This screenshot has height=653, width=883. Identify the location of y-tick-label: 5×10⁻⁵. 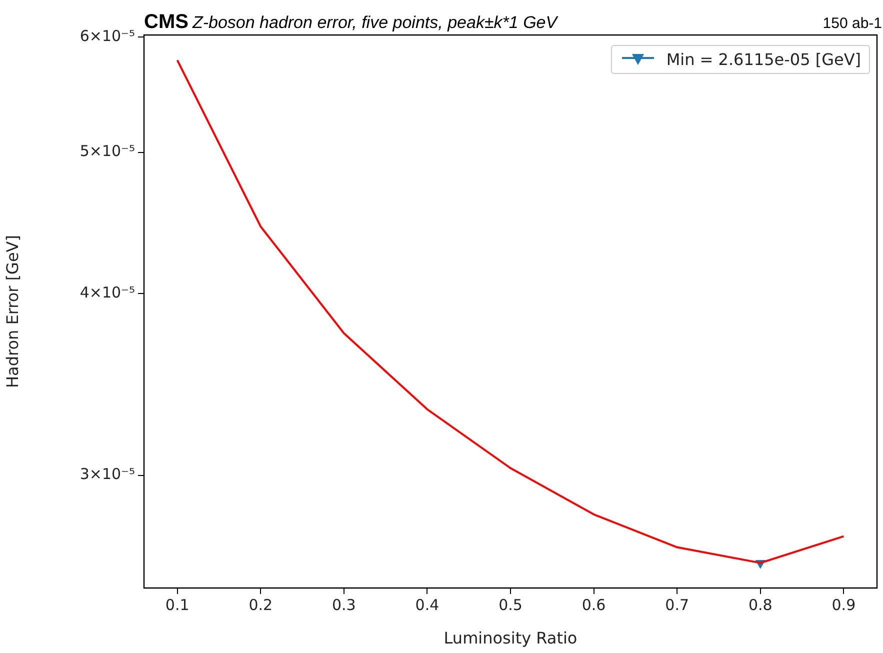
(107, 151).